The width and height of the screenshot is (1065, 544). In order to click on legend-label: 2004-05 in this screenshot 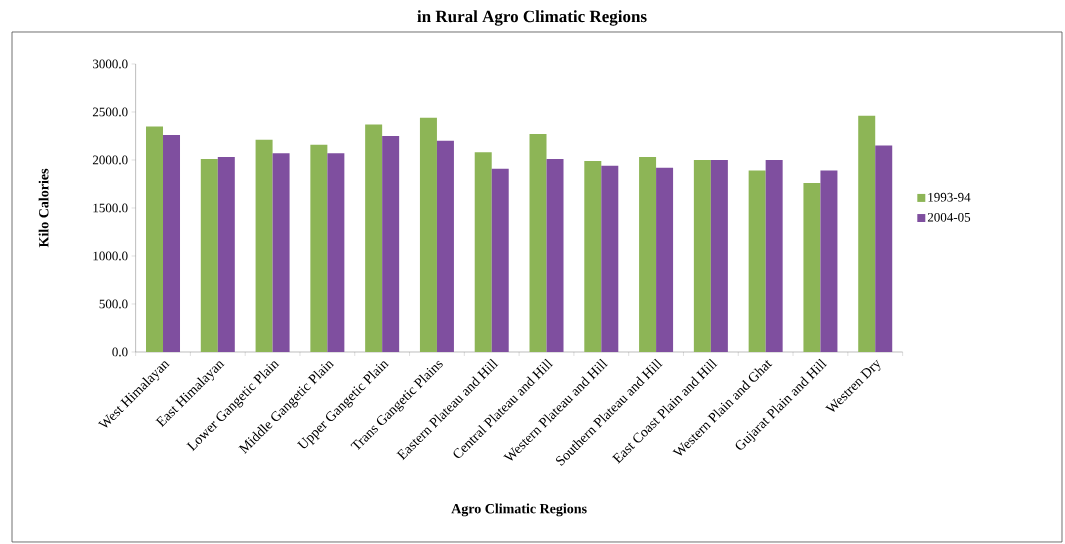, I will do `click(949, 217)`.